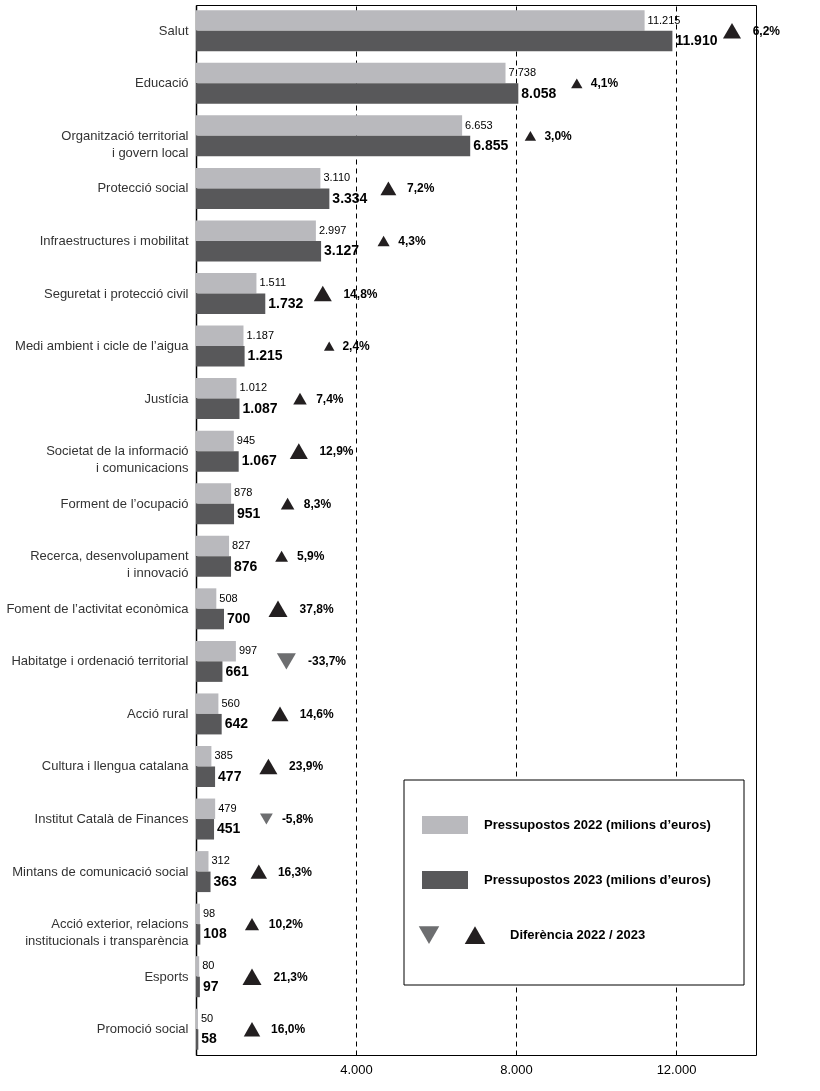 The image size is (820, 1091). What do you see at coordinates (209, 912) in the screenshot?
I see `data-label: 98` at bounding box center [209, 912].